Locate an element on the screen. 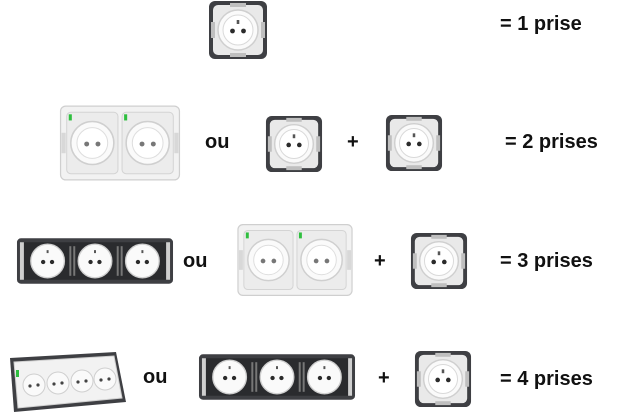 This screenshot has width=620, height=420. quad-socket-plate-icon is located at coordinates (68, 382).